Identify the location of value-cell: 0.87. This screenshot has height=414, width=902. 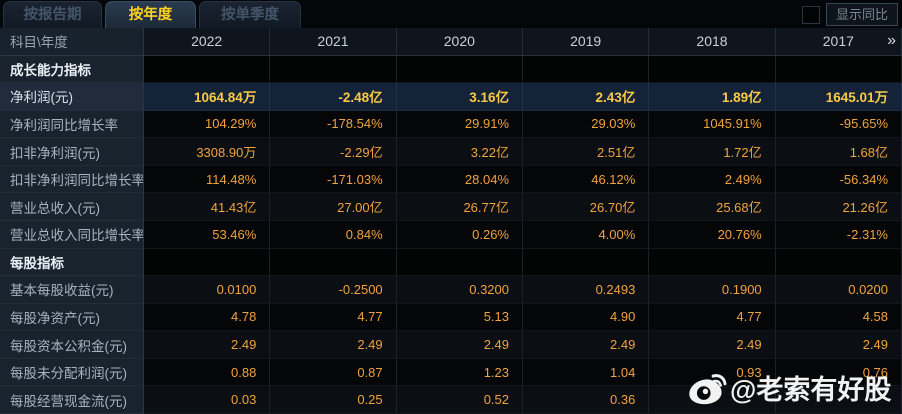
(333, 372).